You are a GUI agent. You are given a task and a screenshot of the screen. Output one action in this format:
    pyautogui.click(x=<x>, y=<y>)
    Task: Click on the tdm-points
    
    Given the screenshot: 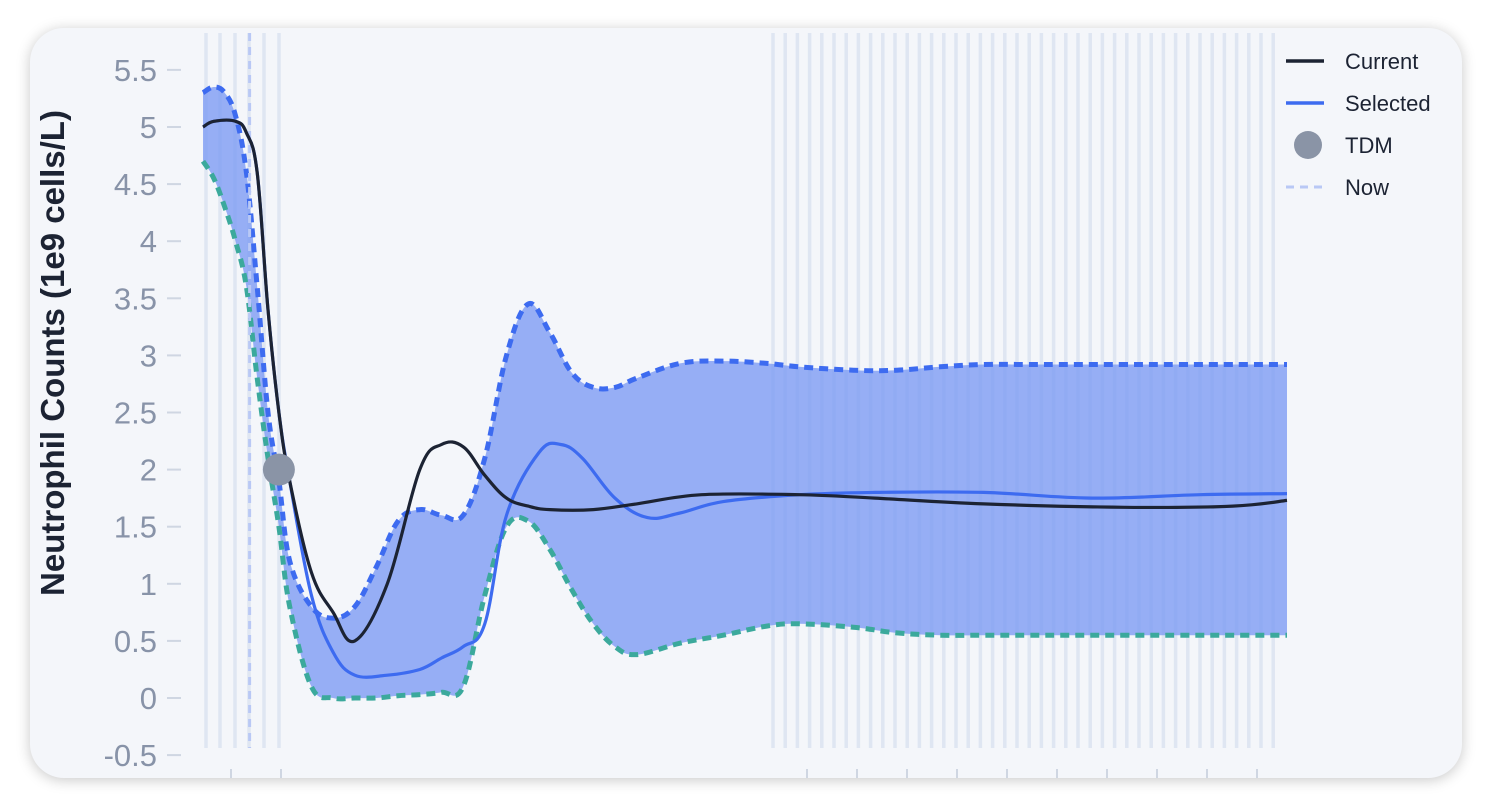 What is the action you would take?
    pyautogui.click(x=278, y=469)
    